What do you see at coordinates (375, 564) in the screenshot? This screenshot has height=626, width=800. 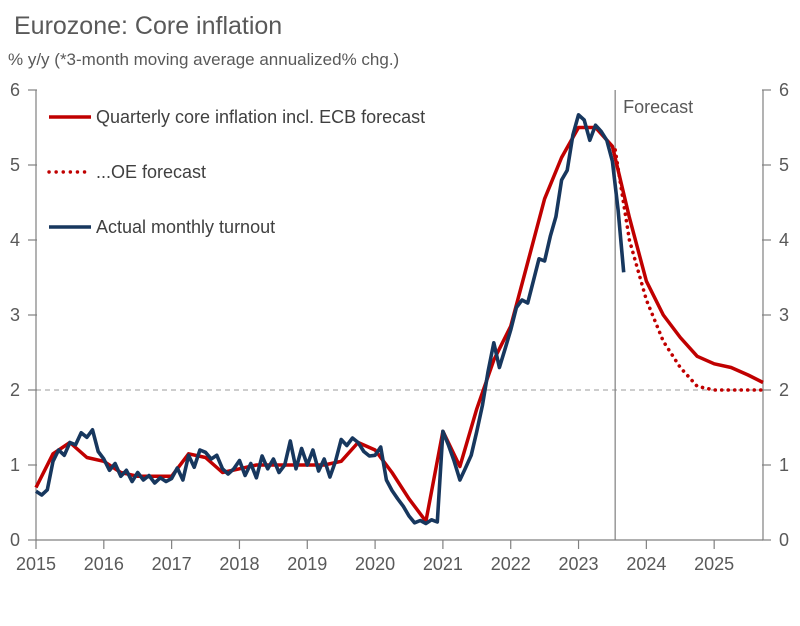 I see `x-tick-label: 2020` at bounding box center [375, 564].